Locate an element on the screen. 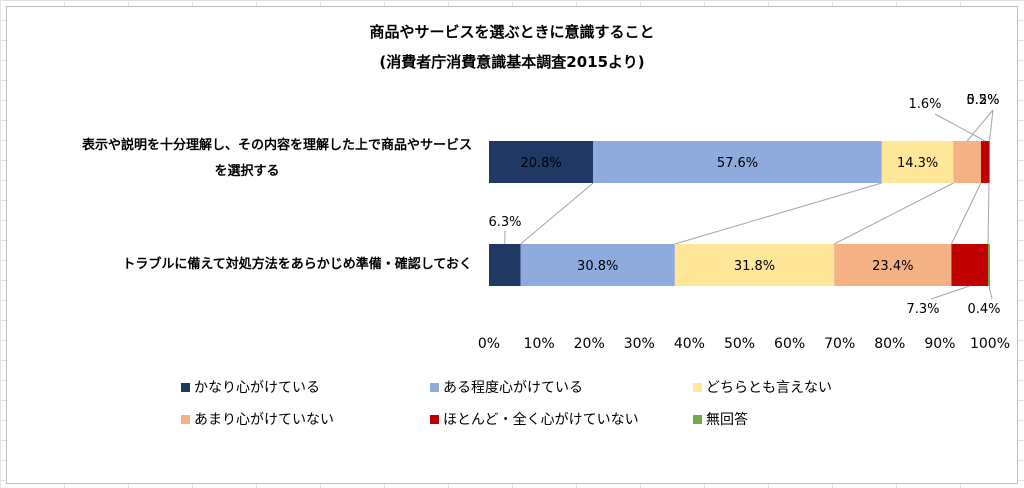  legend-label: 無回答 is located at coordinates (727, 419).